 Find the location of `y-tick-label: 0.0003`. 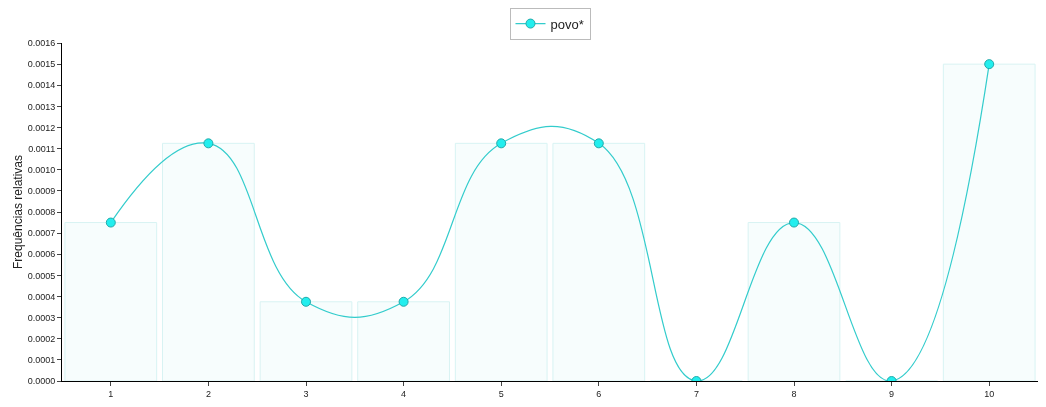

y-tick-label: 0.0003 is located at coordinates (41, 317).